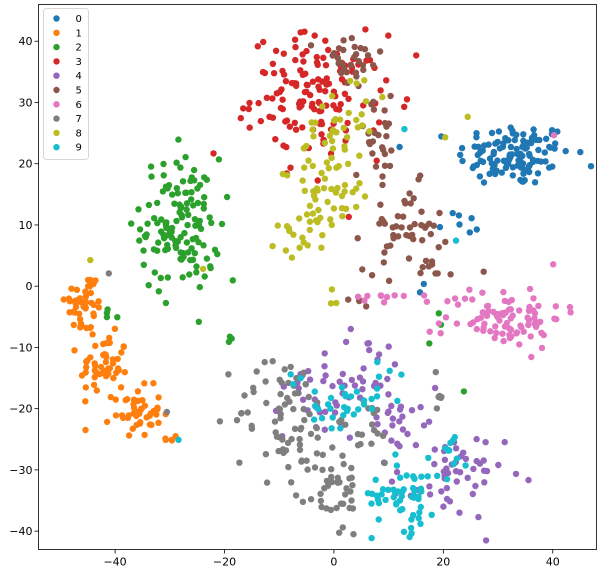 This screenshot has width=606, height=569. What do you see at coordinates (224, 562) in the screenshot?
I see `x-tick-label: −20` at bounding box center [224, 562].